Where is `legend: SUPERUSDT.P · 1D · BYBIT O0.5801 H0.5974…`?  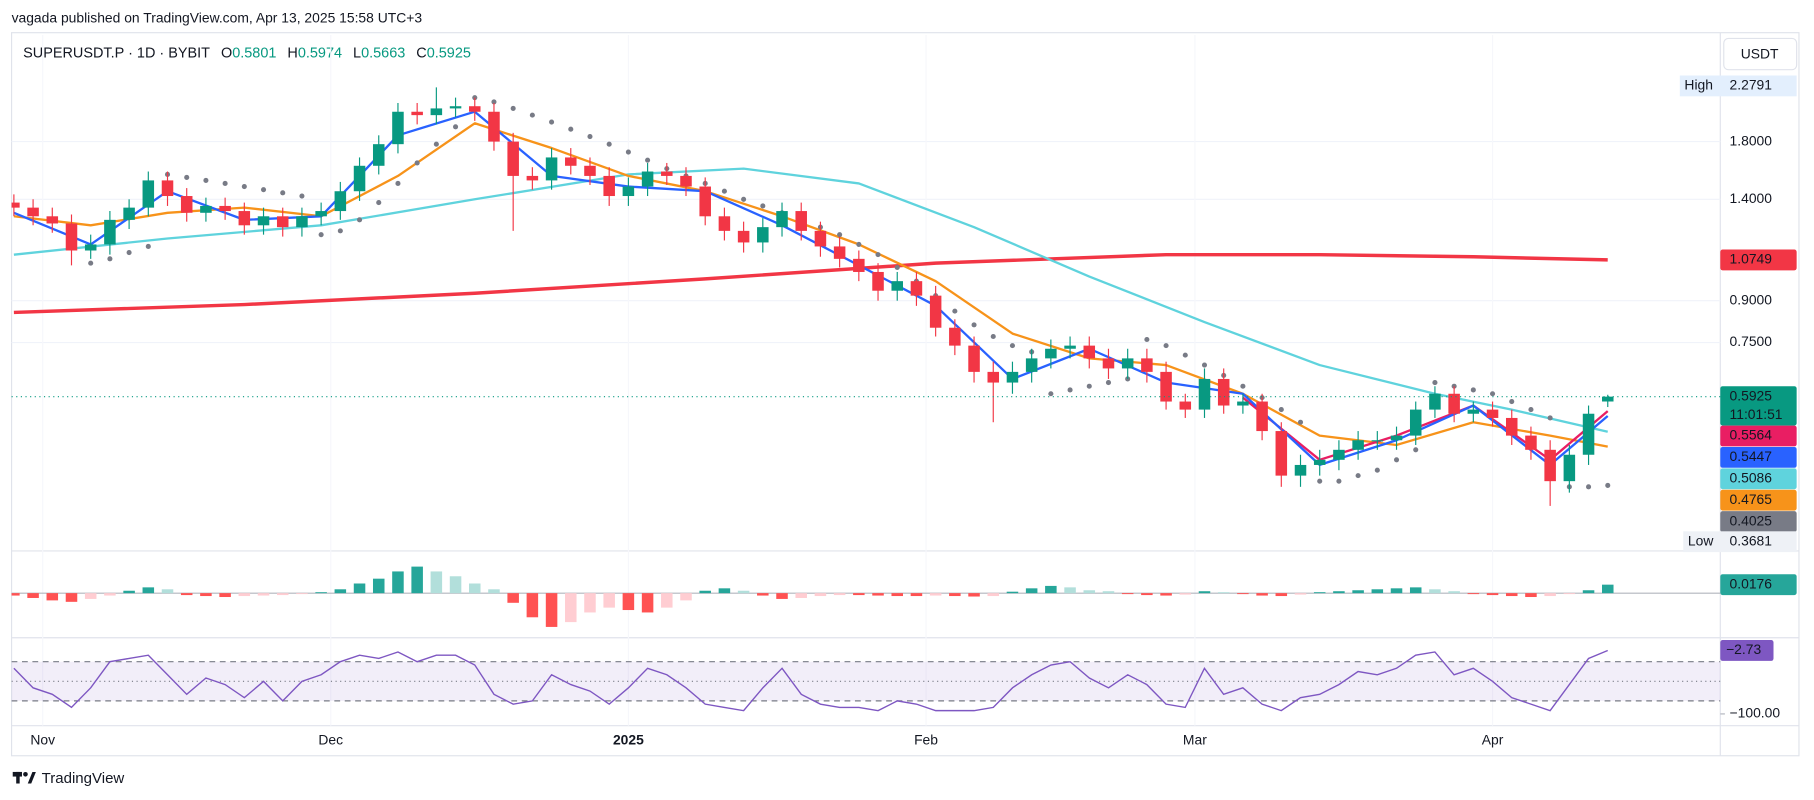
legend: SUPERUSDT.P · 1D · BYBIT O0.5801 H0.5974… is located at coordinates (247, 53).